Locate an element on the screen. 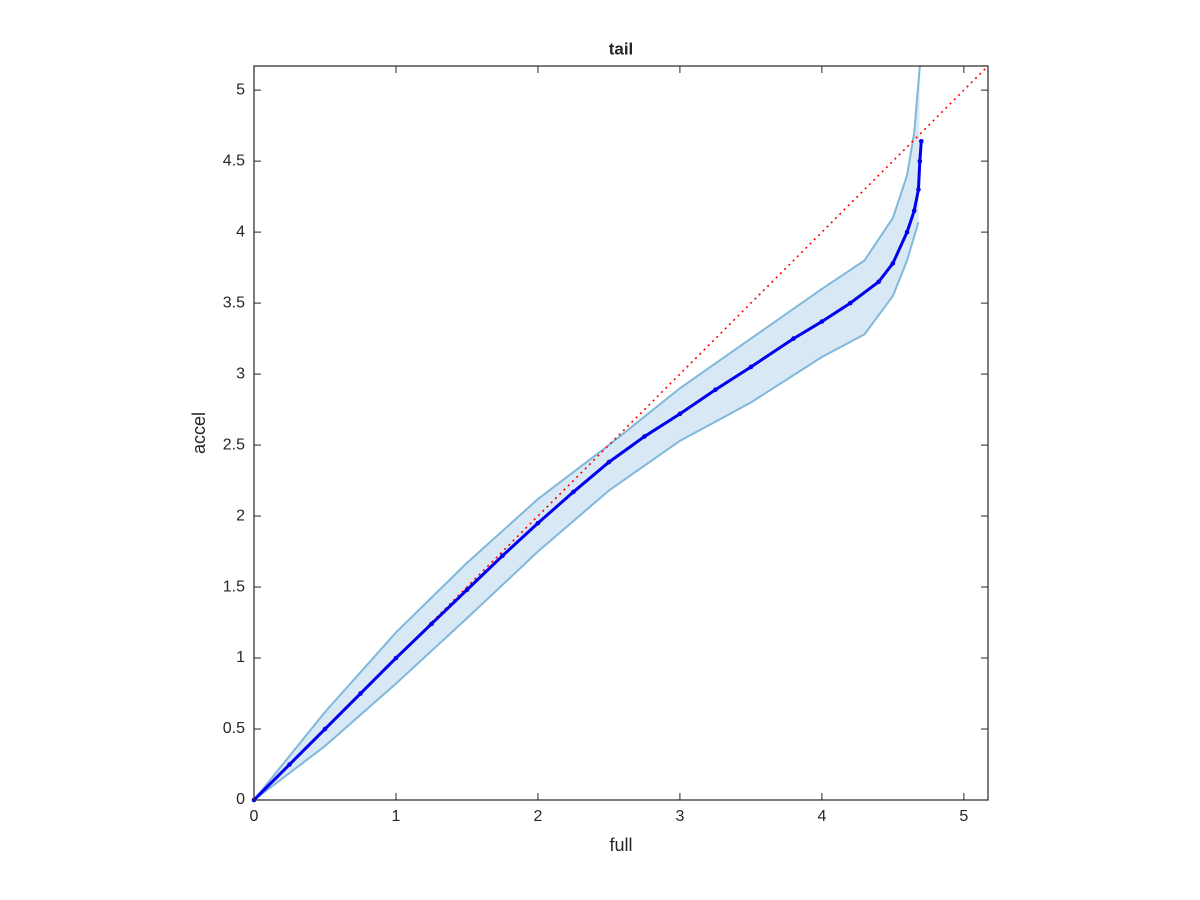 The width and height of the screenshot is (1200, 900). x-tick-label: 3 is located at coordinates (679, 816).